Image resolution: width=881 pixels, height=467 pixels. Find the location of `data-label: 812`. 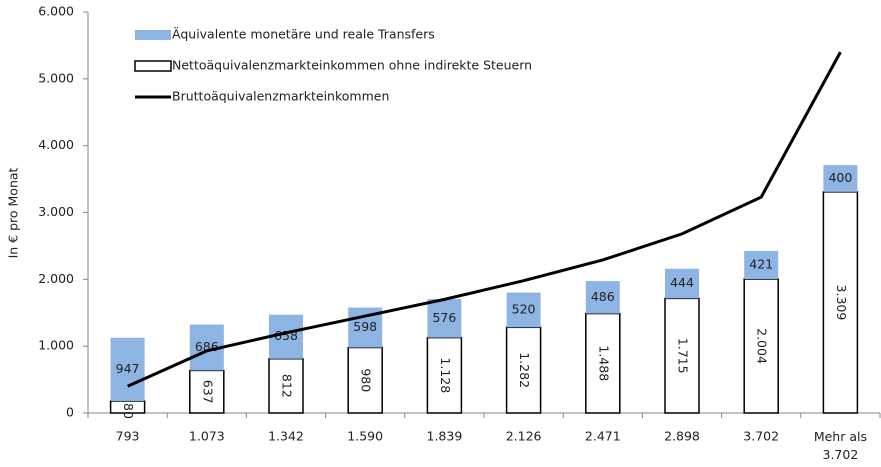

data-label: 812 is located at coordinates (287, 386).